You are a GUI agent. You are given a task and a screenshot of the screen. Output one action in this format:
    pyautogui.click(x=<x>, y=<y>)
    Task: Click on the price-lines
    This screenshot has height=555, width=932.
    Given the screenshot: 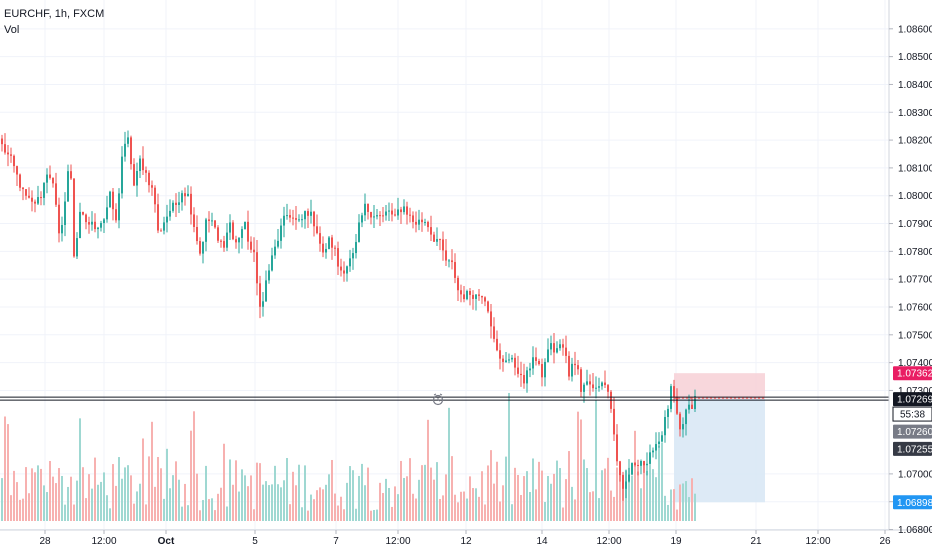 What is the action you would take?
    pyautogui.click(x=444, y=398)
    